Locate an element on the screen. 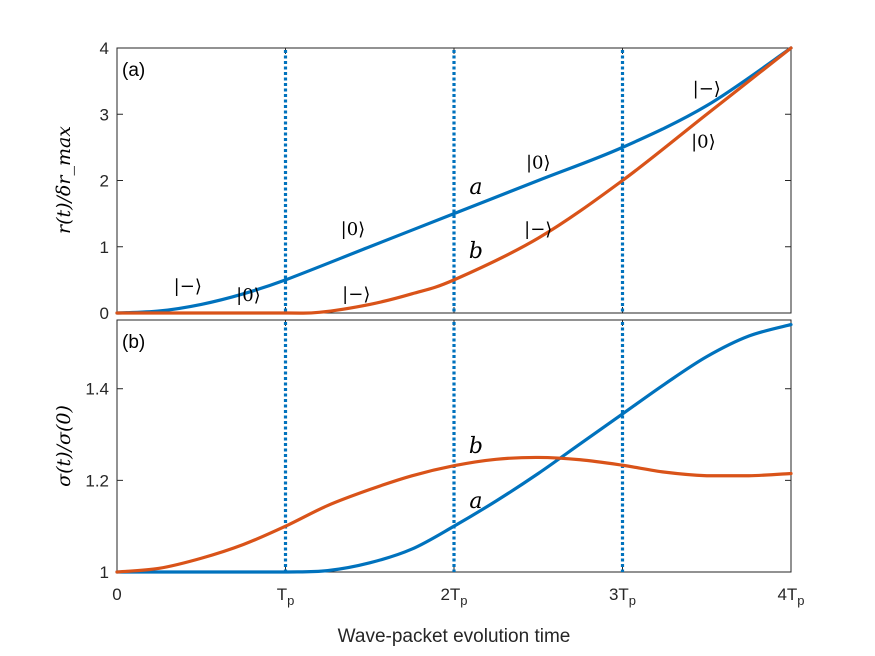 Image resolution: width=875 pixels, height=656 pixels. panel-a-ytick-label: 2 is located at coordinates (104, 181).